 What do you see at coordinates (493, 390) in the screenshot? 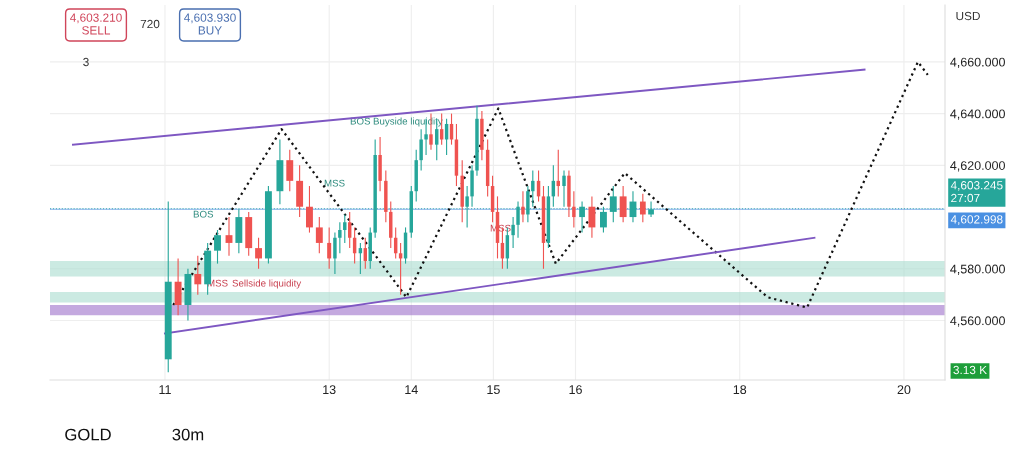
I see `x-tick-label: 15` at bounding box center [493, 390].